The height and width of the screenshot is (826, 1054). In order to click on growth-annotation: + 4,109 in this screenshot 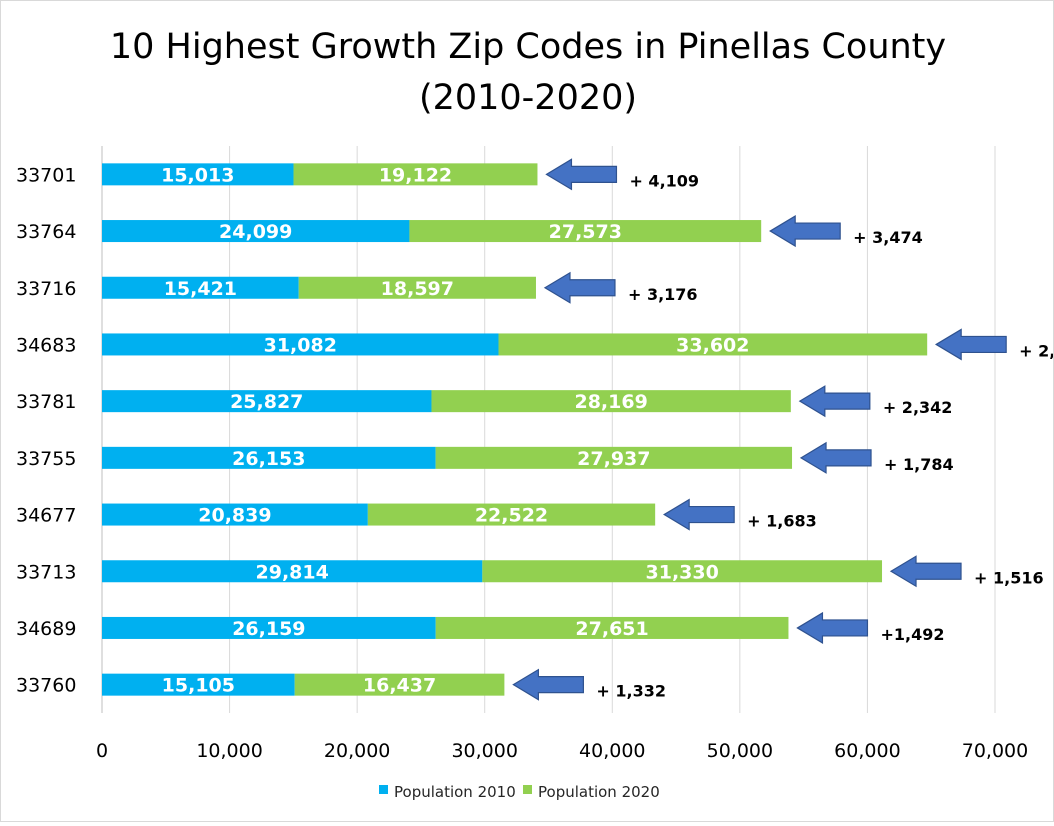, I will do `click(664, 180)`.